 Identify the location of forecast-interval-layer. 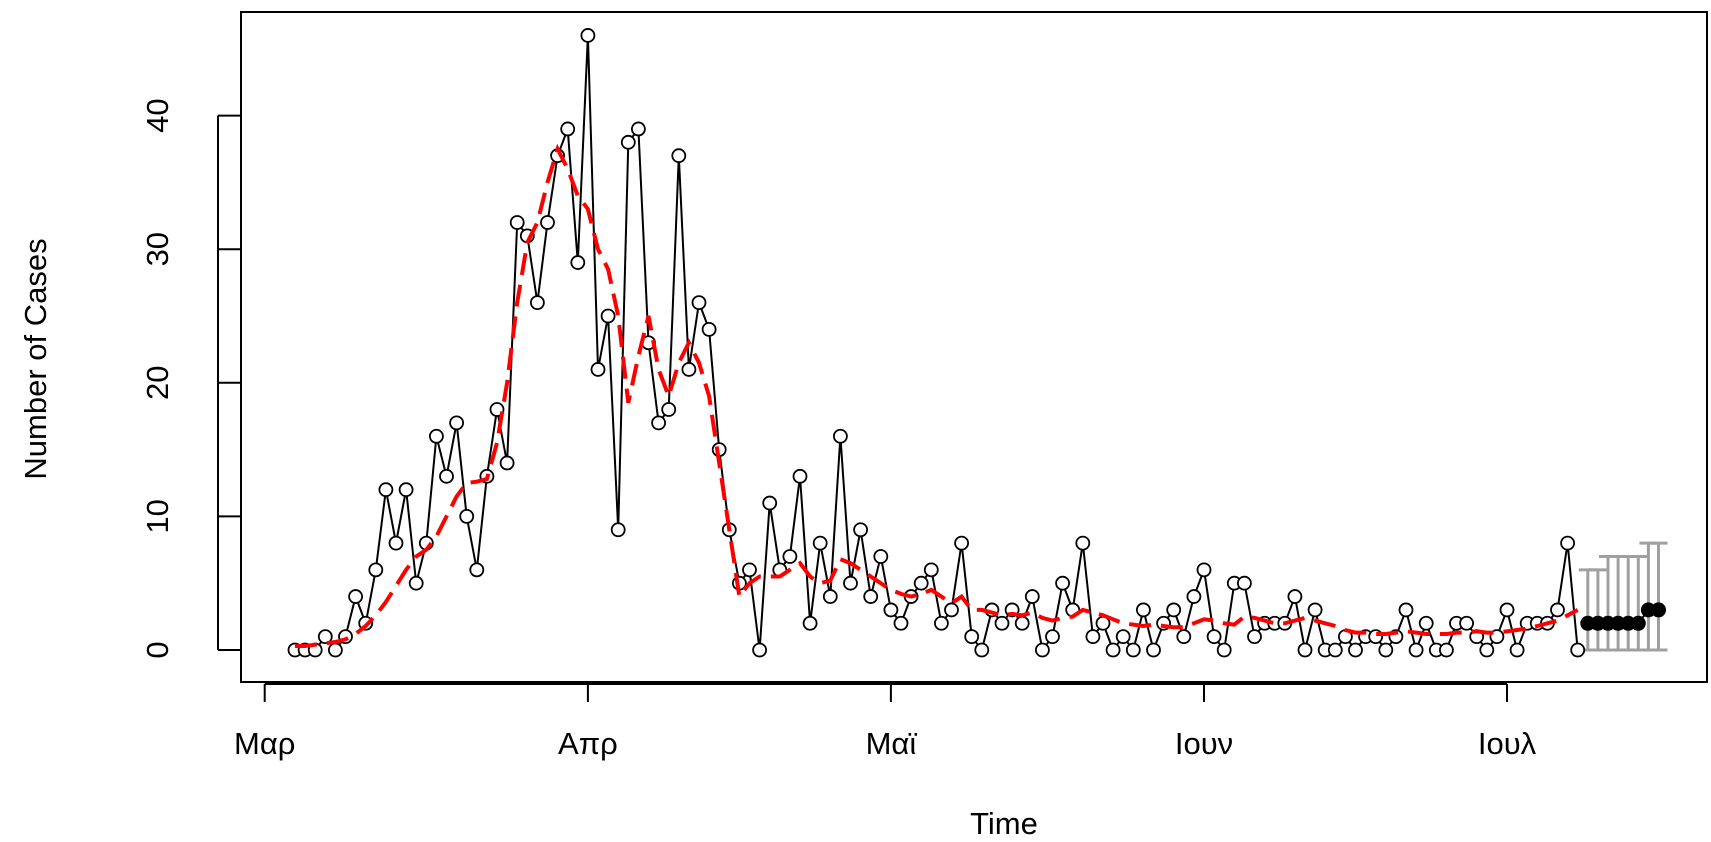
(1623, 596).